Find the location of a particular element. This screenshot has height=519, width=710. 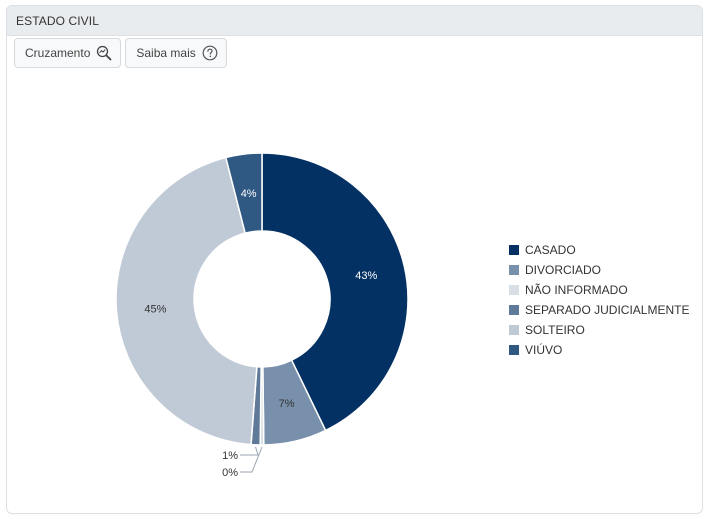

slice-label-solteiro: 45% is located at coordinates (155, 309).